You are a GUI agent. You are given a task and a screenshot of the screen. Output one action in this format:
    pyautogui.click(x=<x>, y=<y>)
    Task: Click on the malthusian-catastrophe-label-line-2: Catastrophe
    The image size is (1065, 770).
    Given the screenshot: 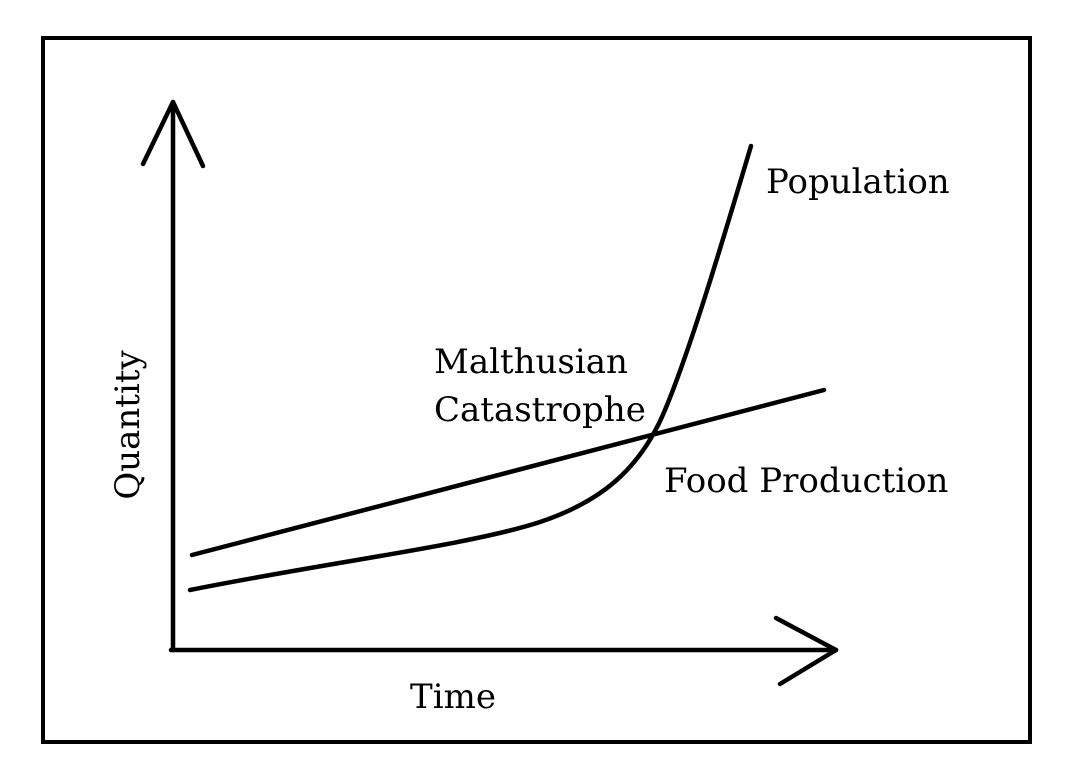 What is the action you would take?
    pyautogui.click(x=540, y=410)
    